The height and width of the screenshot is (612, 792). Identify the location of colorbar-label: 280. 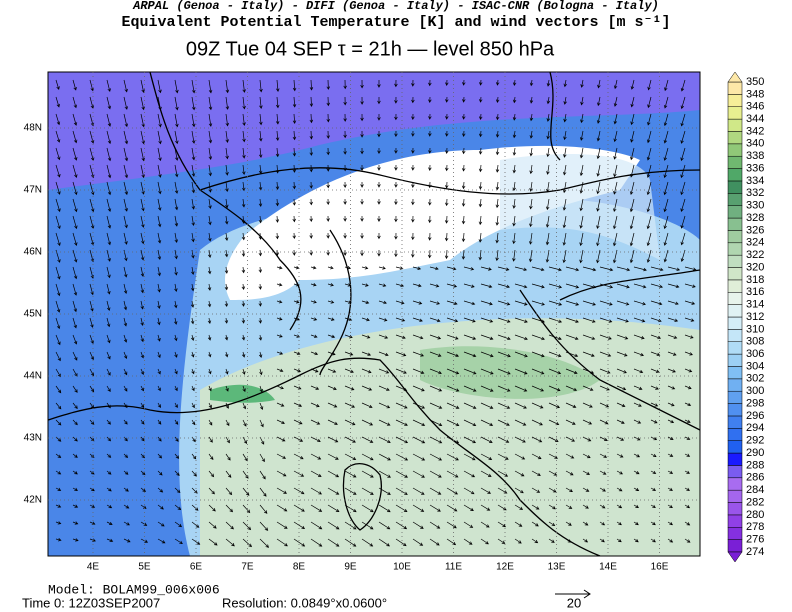
(755, 515).